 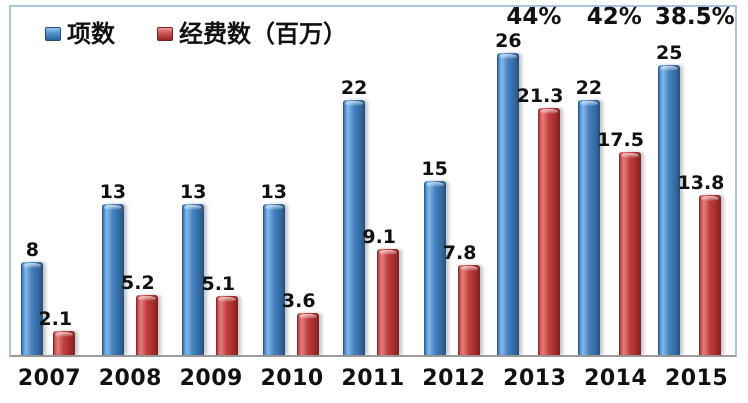 I want to click on bar-with-label: 9.1, so click(x=383, y=291).